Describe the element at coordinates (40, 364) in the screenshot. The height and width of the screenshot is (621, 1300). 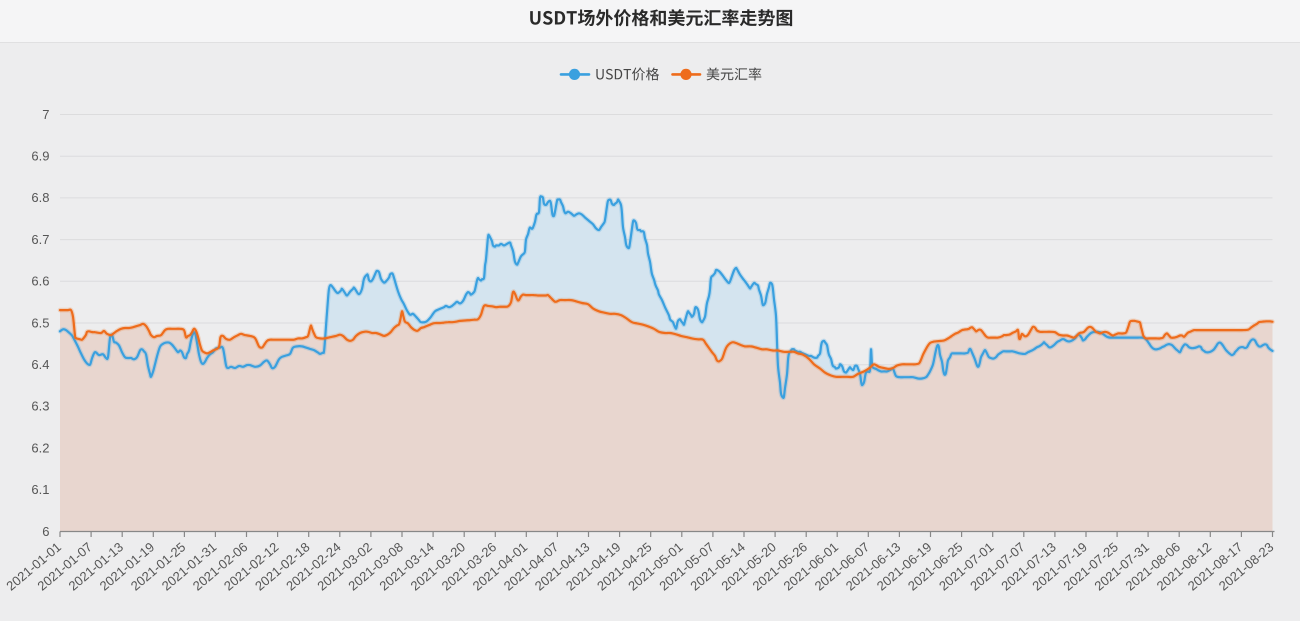
I see `svg-text: 6.4` at that location.